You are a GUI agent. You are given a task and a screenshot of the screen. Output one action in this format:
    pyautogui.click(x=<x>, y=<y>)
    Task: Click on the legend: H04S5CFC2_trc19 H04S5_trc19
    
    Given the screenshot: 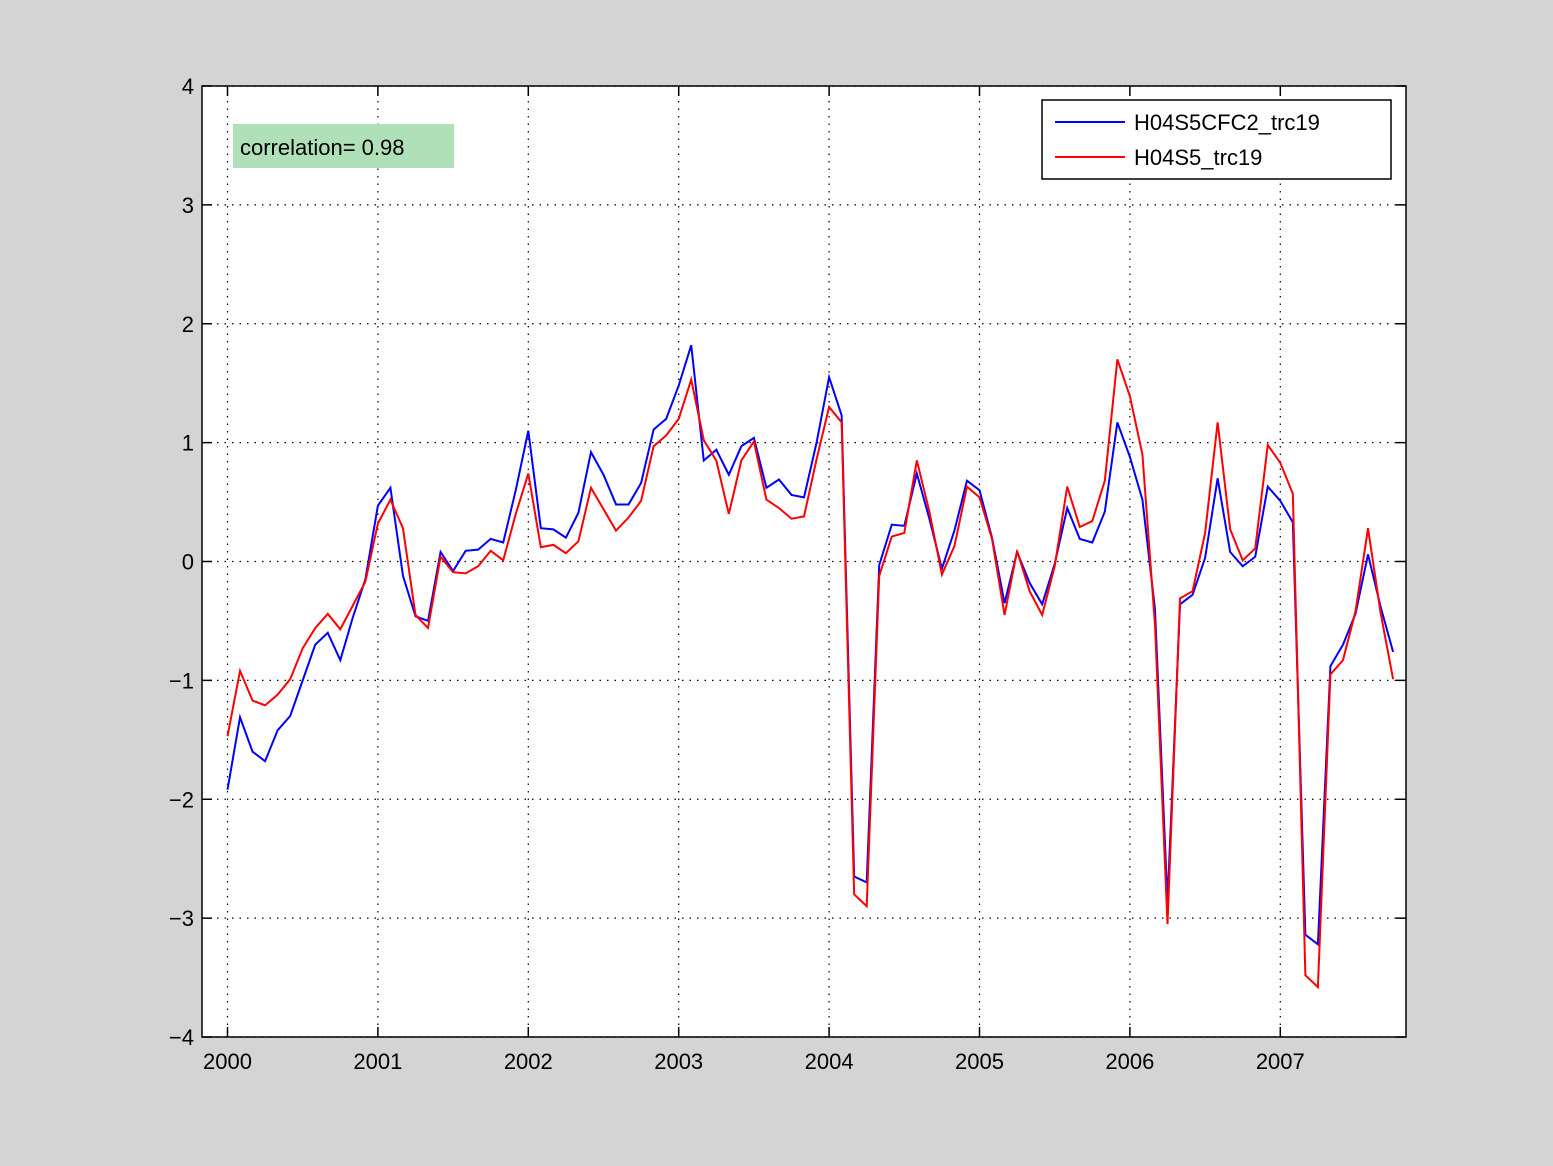 What is the action you would take?
    pyautogui.click(x=1216, y=139)
    